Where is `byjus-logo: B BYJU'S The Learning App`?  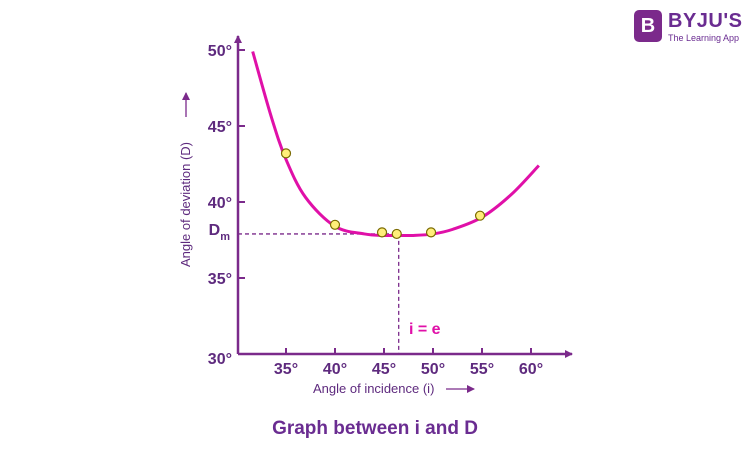
byjus-logo: B BYJU'S The Learning App is located at coordinates (688, 28).